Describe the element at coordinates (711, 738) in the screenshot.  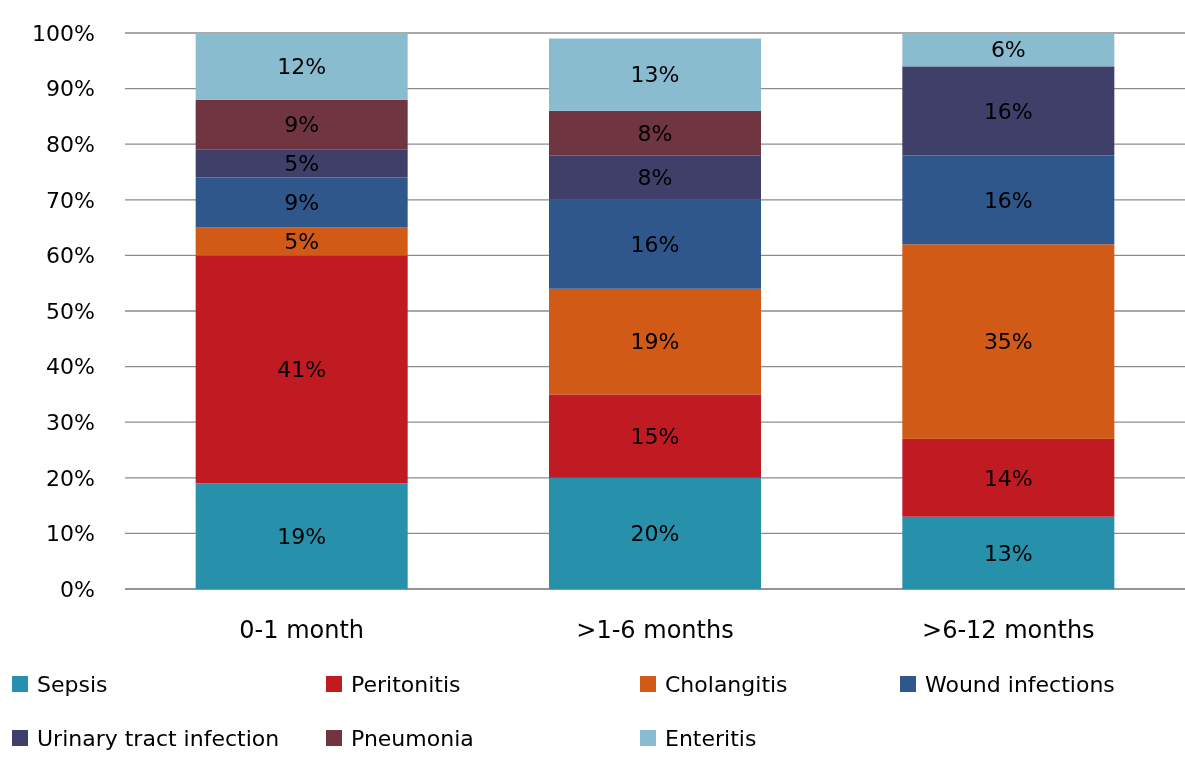
I see `legend-label: Enteritis` at that location.